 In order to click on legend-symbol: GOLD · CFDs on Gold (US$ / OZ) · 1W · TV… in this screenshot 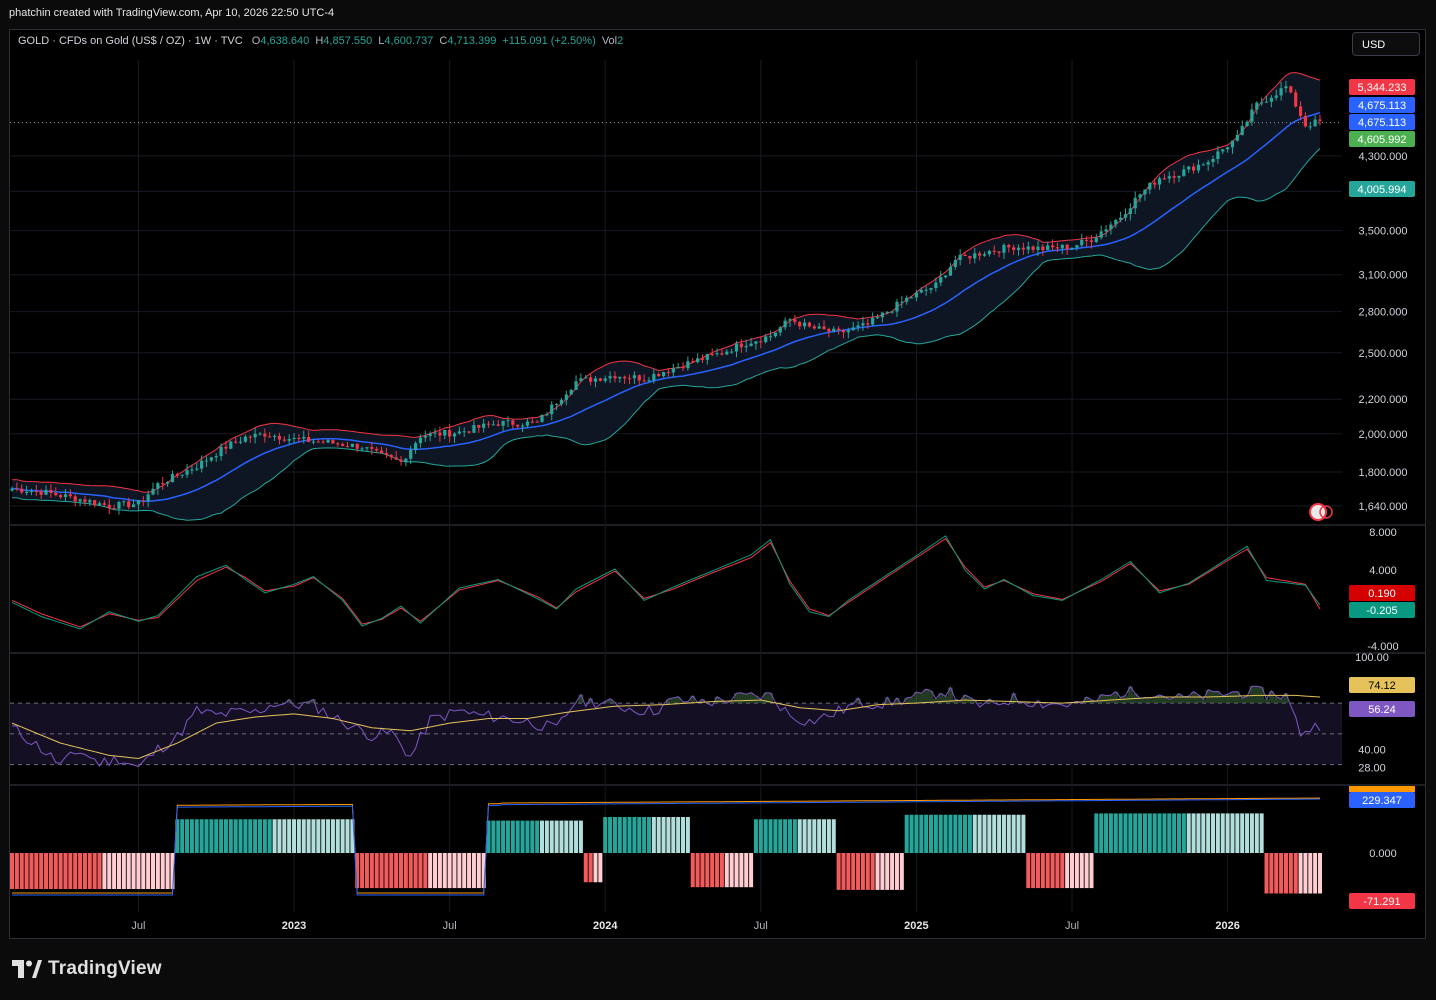, I will do `click(130, 41)`.